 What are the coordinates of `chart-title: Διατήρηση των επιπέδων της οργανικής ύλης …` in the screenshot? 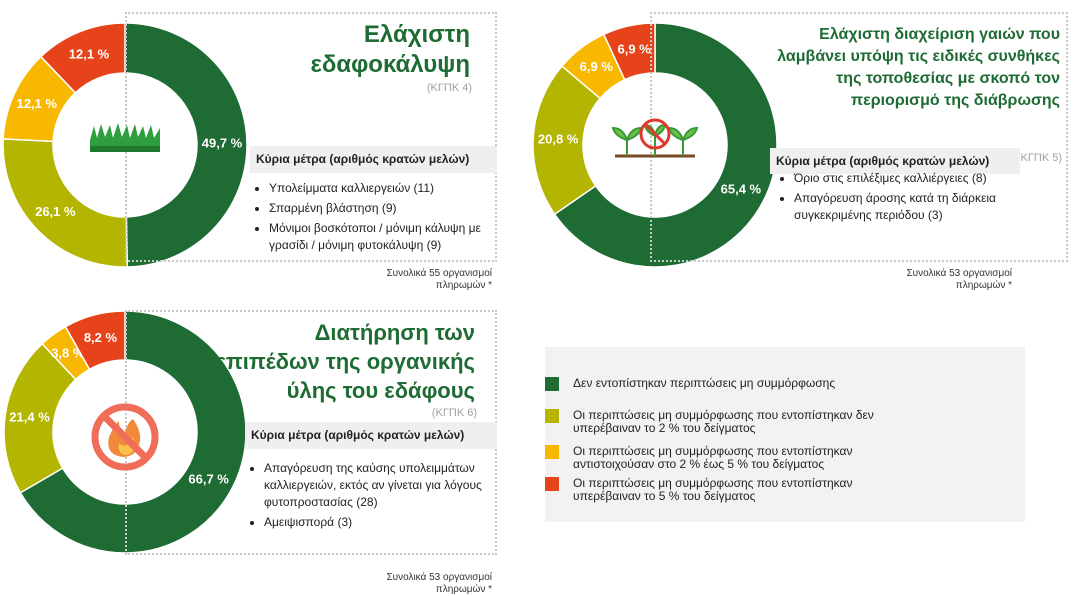 It's located at (337, 361).